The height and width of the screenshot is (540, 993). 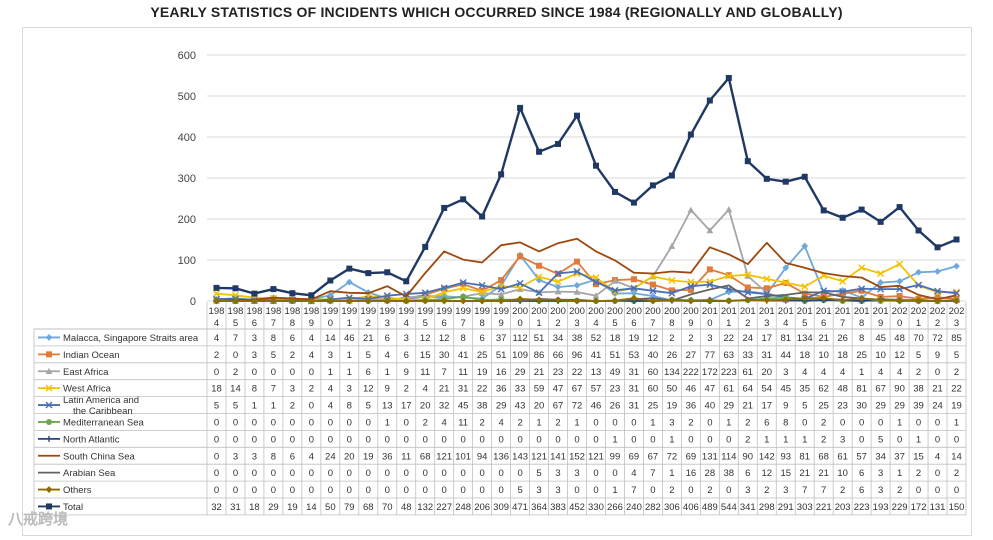 I want to click on x-tick-label-2000: 0, so click(x=519, y=323).